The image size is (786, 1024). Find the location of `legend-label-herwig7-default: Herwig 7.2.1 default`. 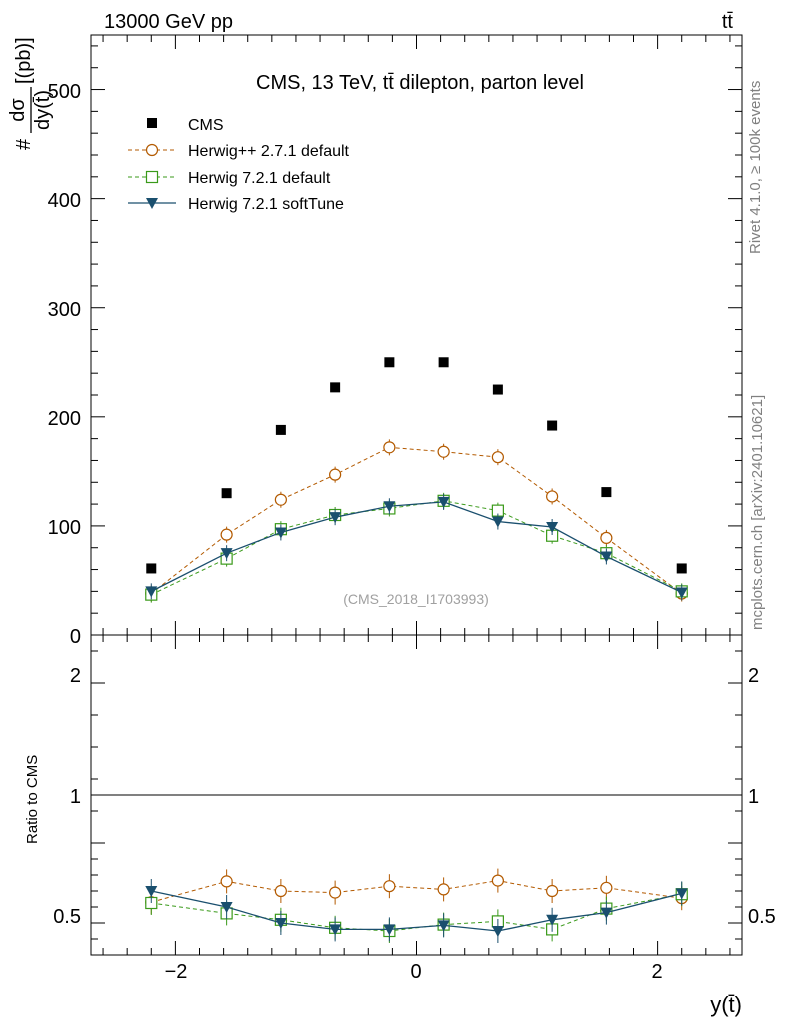

legend-label-herwig7-default: Herwig 7.2.1 default is located at coordinates (259, 178).